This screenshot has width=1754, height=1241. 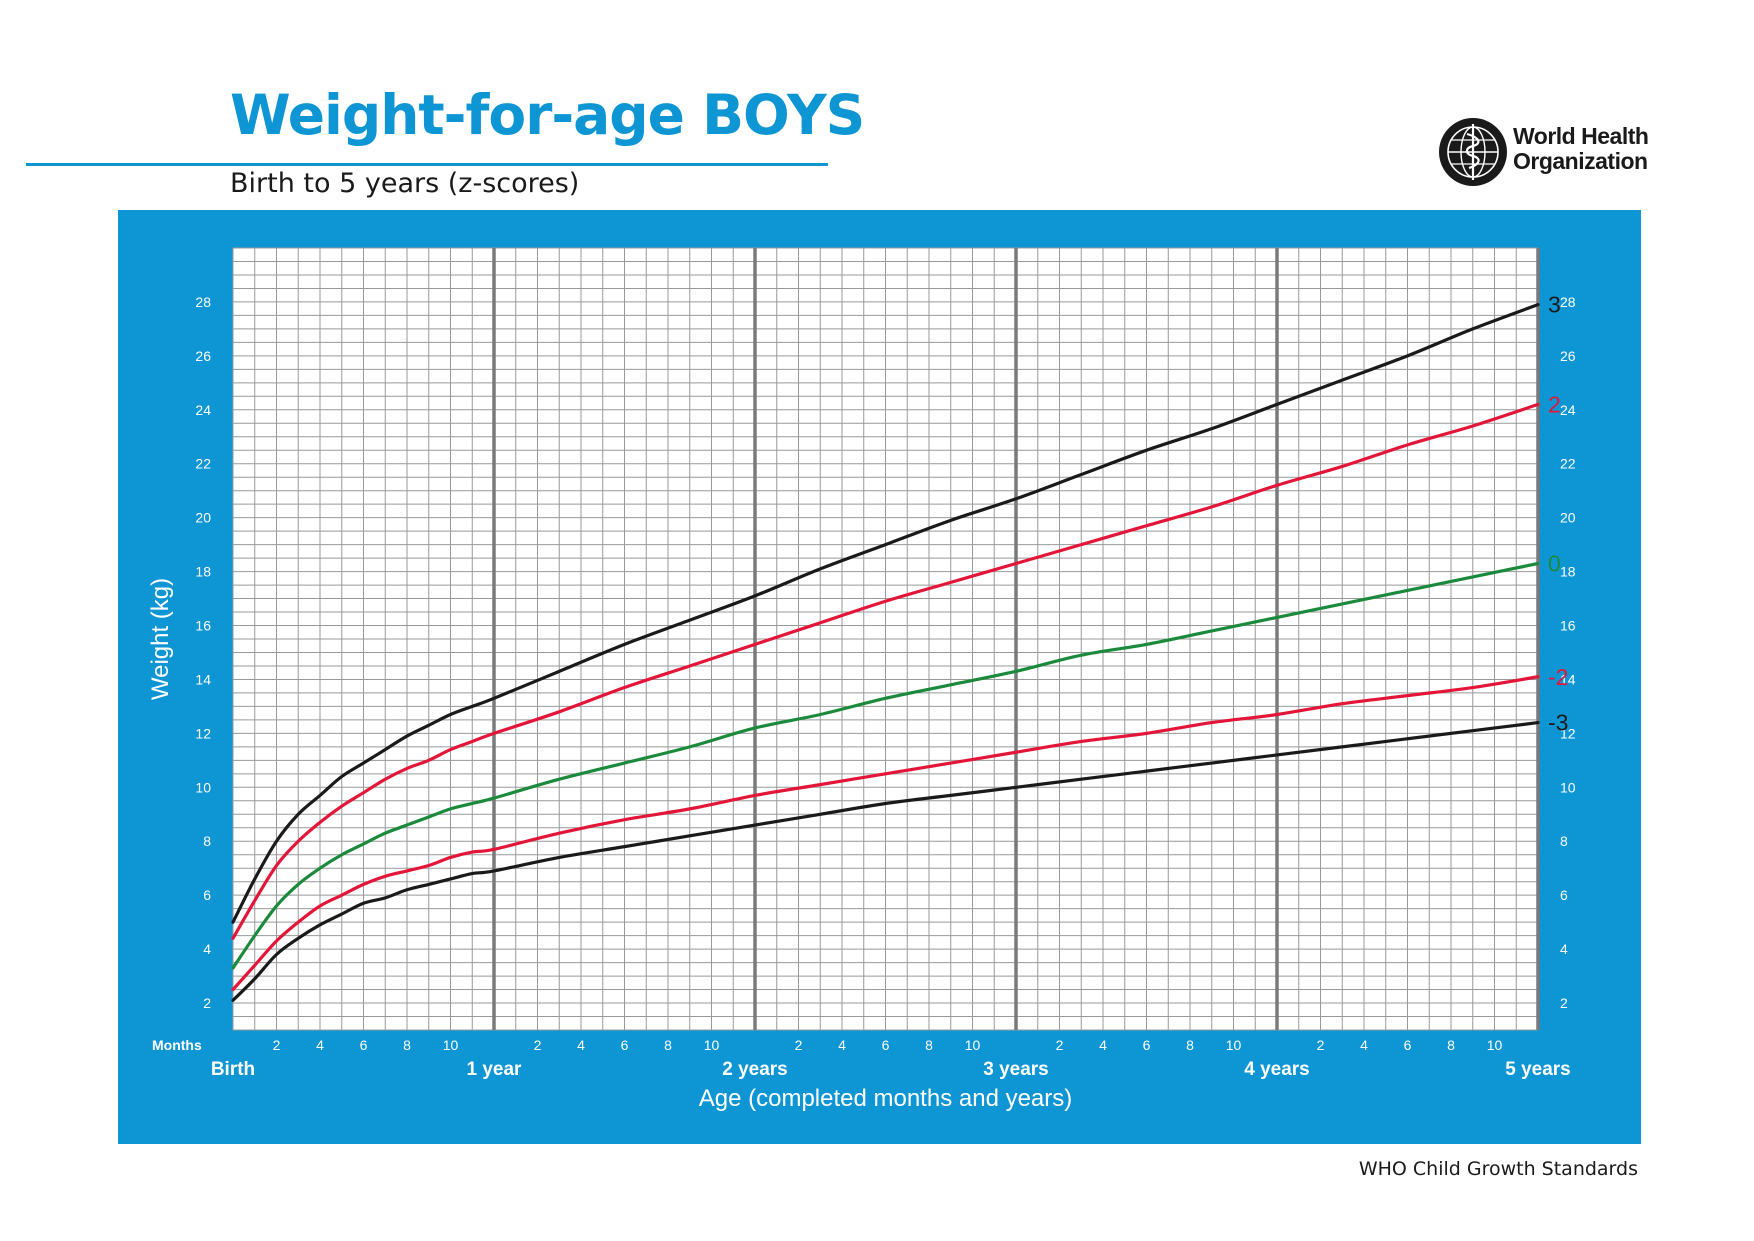 I want to click on y-tick-label-right: 2, so click(x=1564, y=1003).